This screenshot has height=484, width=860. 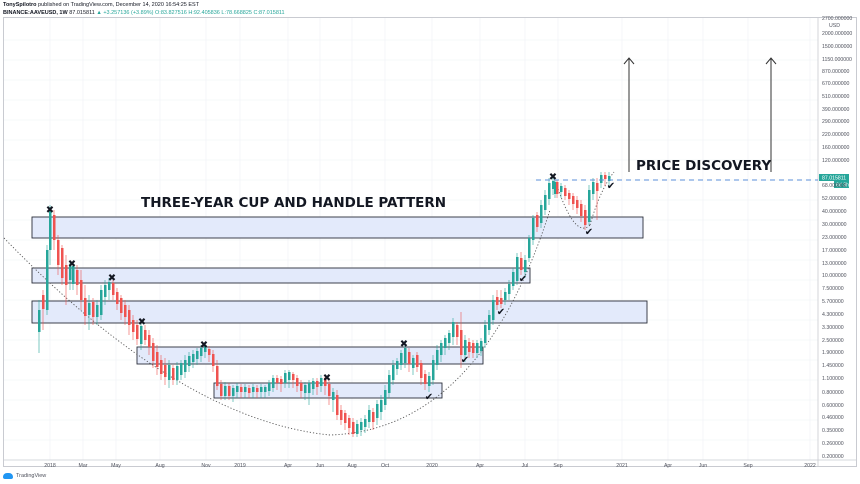 I want to click on svg-text: 0.200000, so click(x=833, y=457).